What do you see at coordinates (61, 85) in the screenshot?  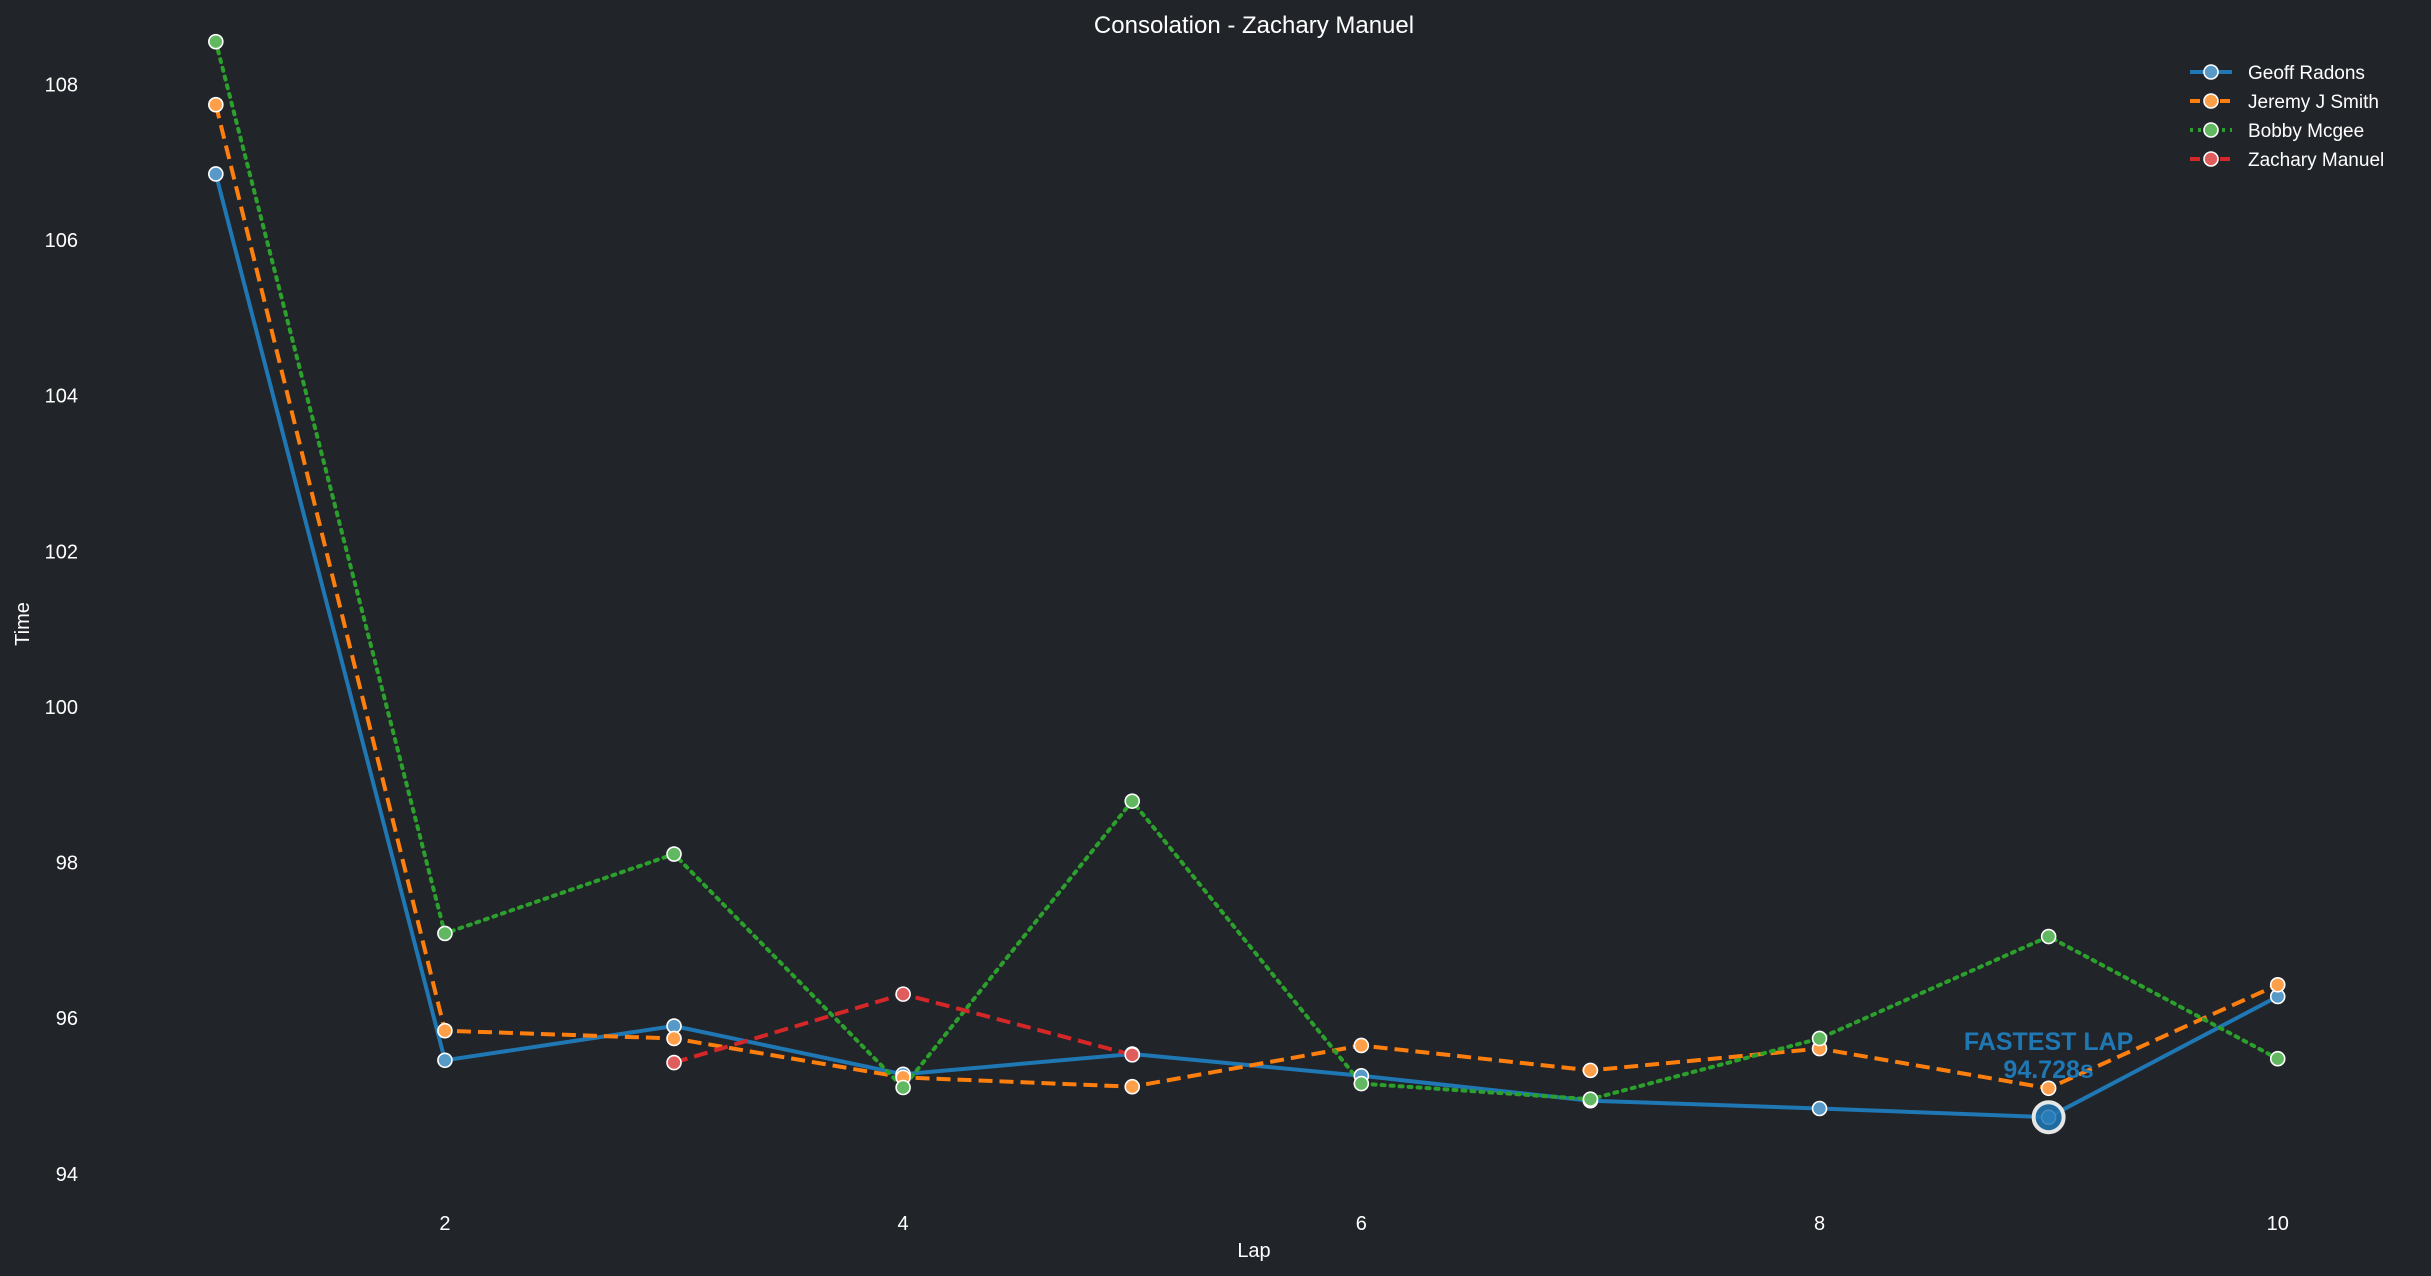 I see `y-tick-label-108: 108` at bounding box center [61, 85].